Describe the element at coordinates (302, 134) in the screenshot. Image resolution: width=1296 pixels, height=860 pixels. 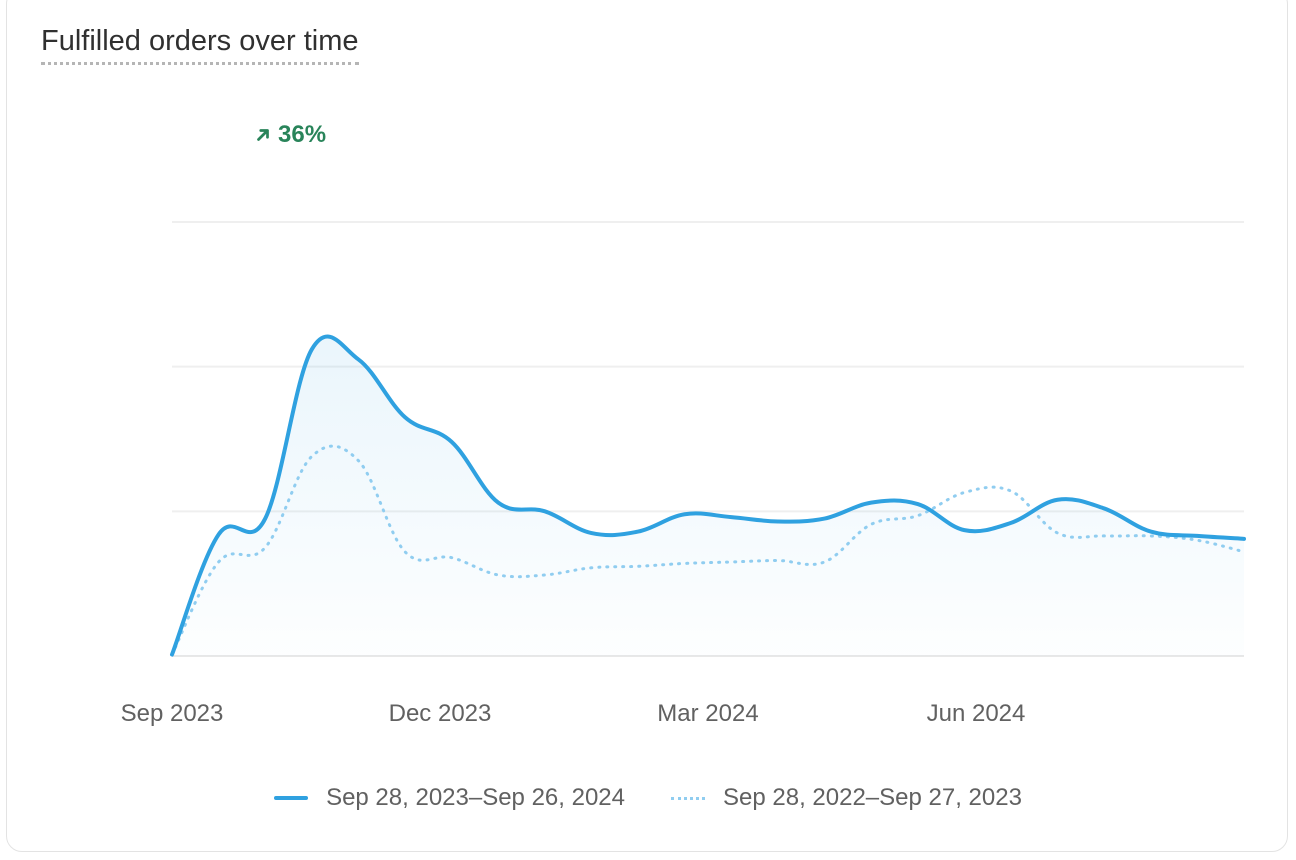
I see `change-value: 36%` at that location.